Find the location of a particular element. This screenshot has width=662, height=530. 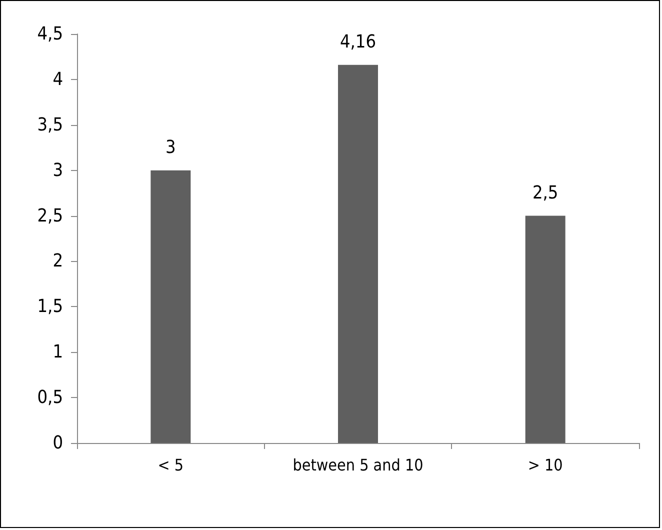

y-tick-label: 2 is located at coordinates (57, 261).